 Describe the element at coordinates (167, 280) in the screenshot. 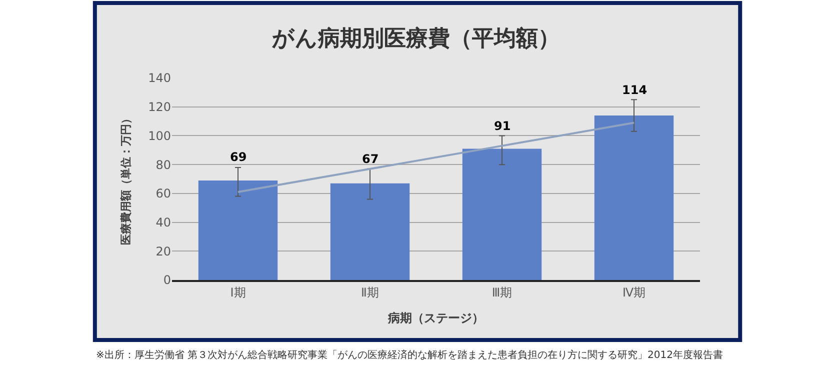

I see `y-tick-label: 0` at that location.